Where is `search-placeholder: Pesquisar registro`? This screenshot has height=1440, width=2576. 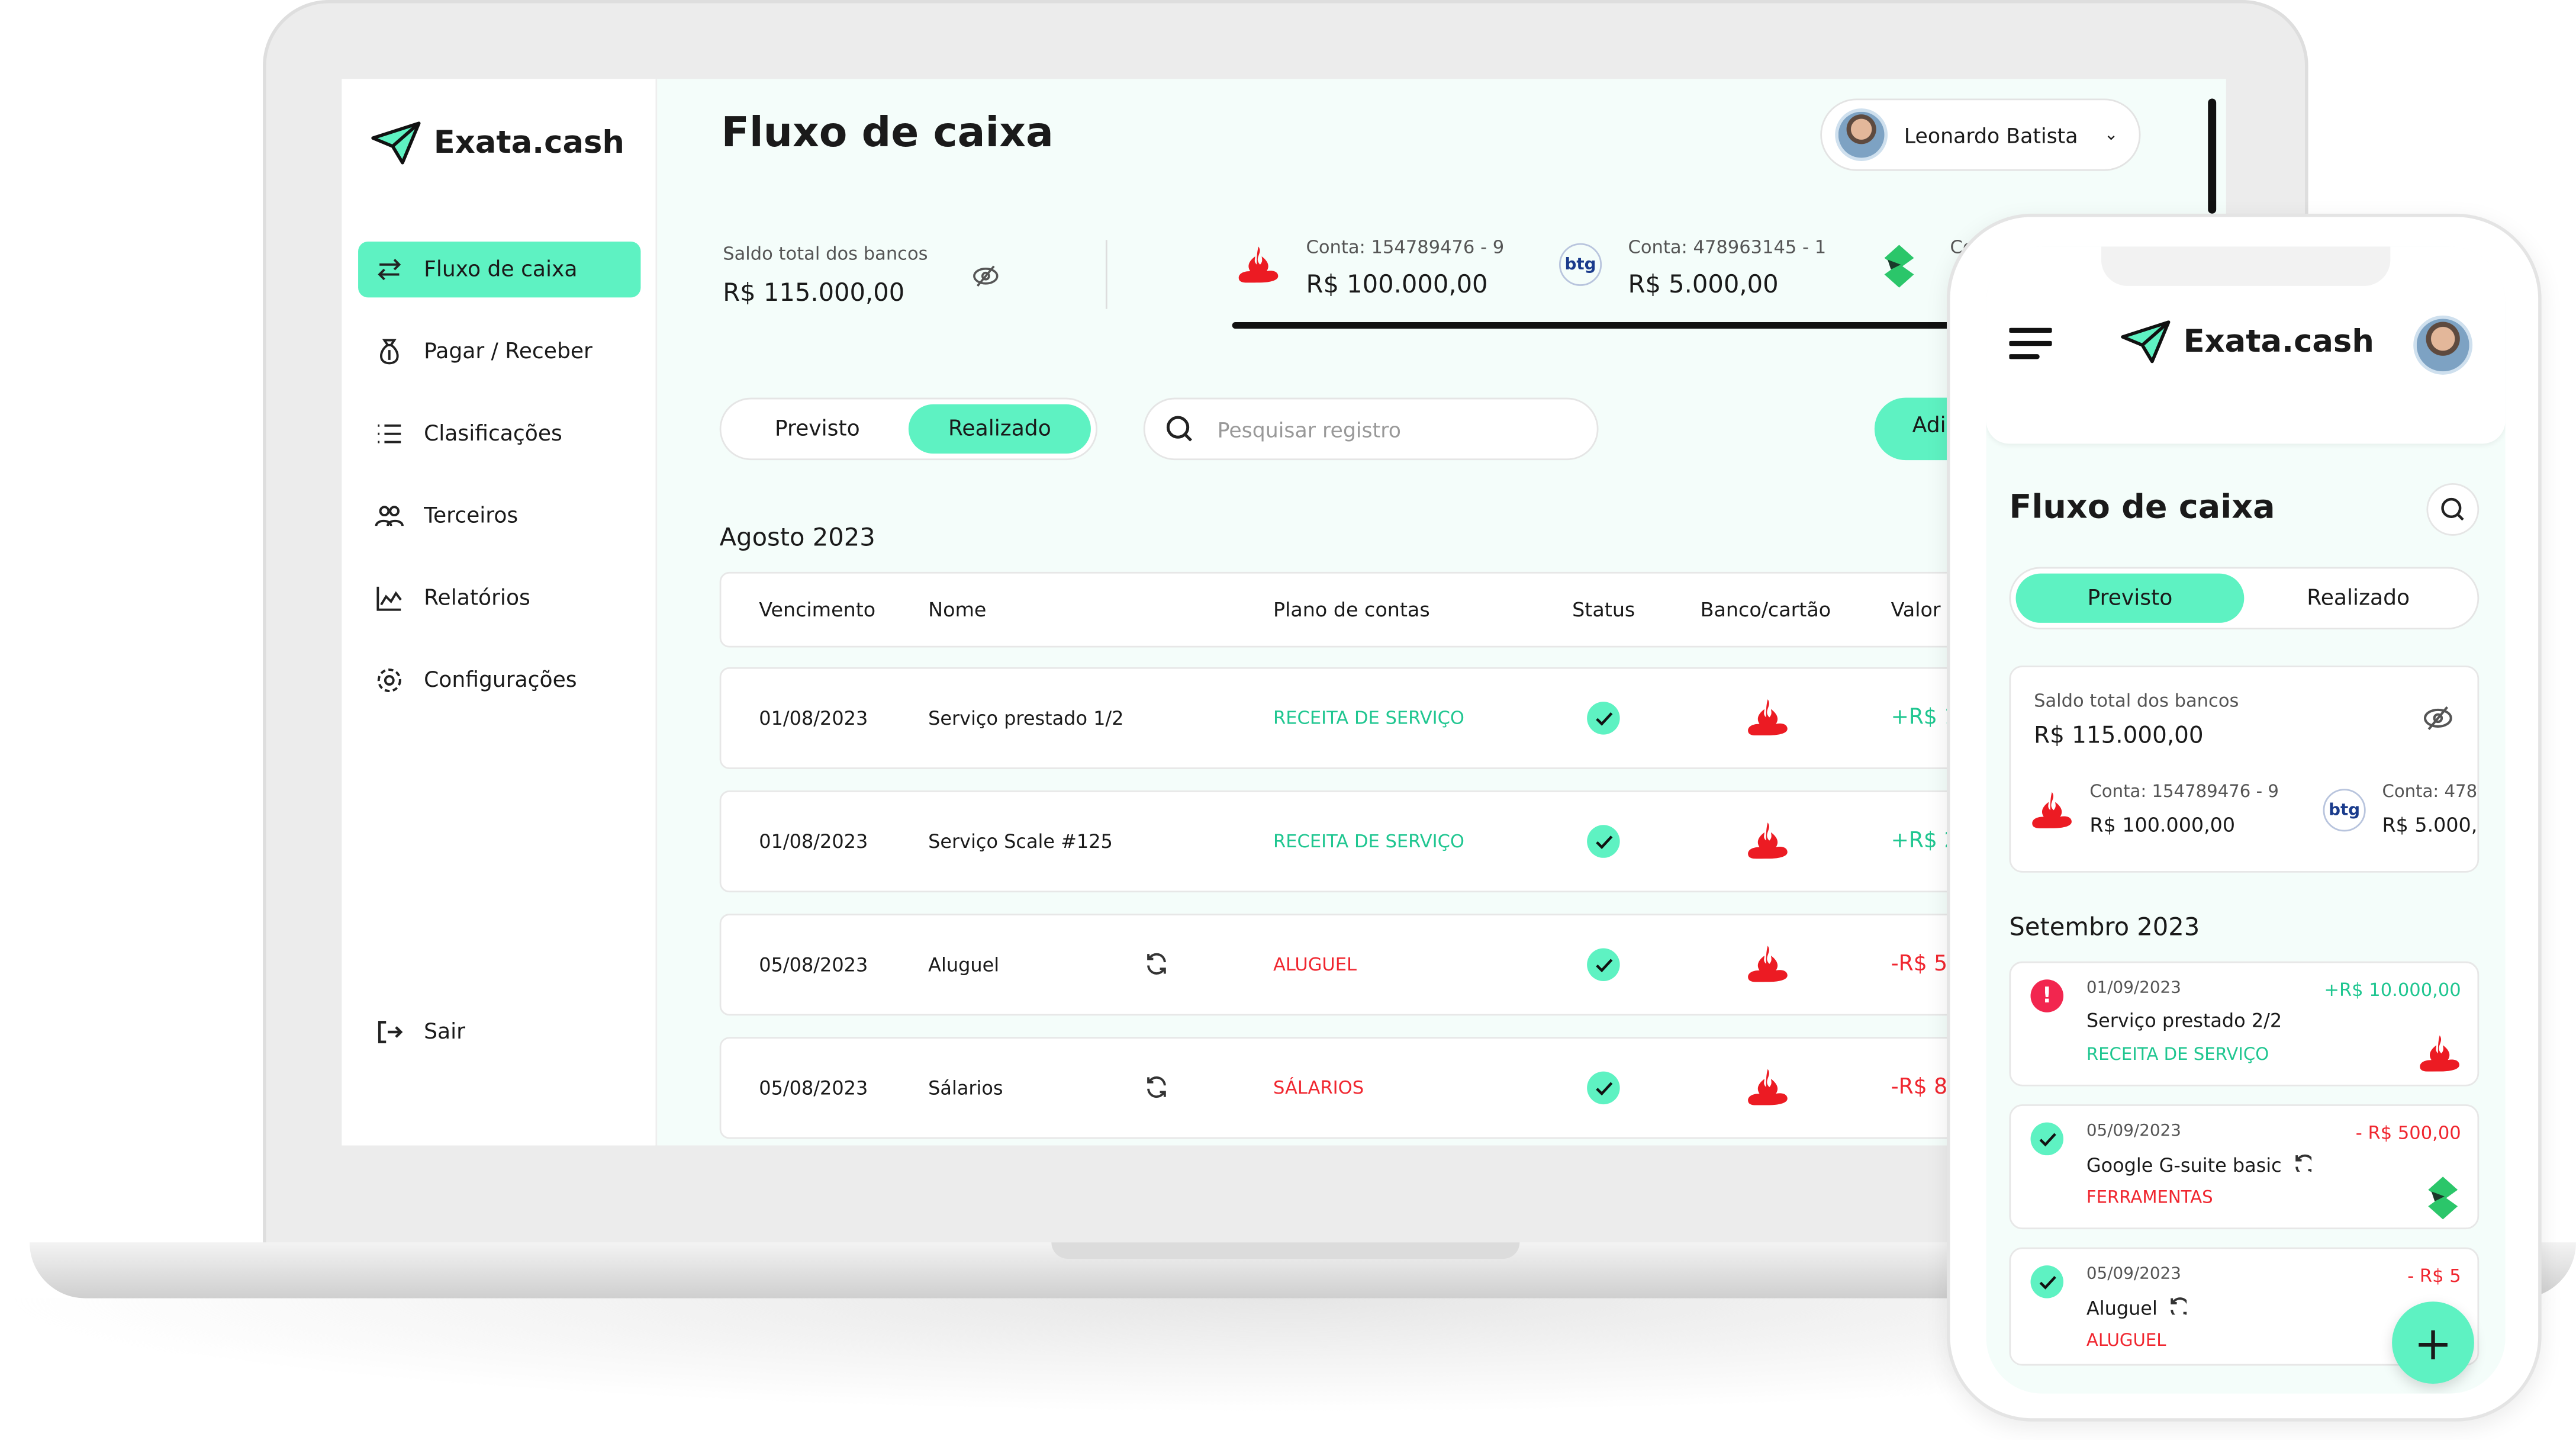 search-placeholder: Pesquisar registro is located at coordinates (1309, 429).